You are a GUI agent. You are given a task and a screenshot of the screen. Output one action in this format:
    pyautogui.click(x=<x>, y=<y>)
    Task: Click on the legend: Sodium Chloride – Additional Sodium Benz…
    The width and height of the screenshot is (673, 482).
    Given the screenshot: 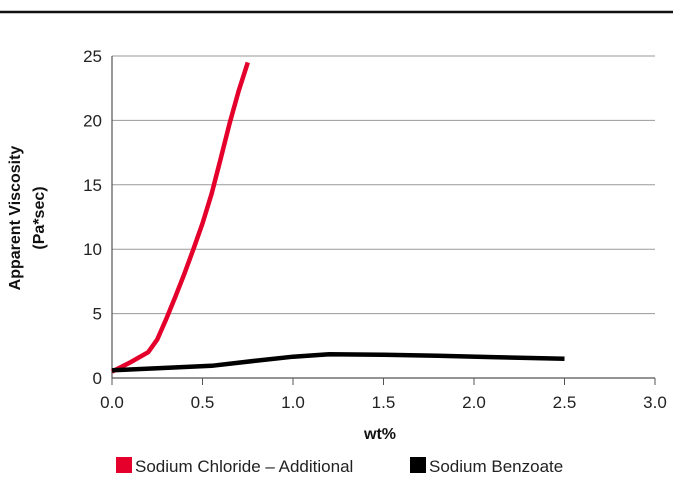 What is the action you would take?
    pyautogui.click(x=339, y=466)
    